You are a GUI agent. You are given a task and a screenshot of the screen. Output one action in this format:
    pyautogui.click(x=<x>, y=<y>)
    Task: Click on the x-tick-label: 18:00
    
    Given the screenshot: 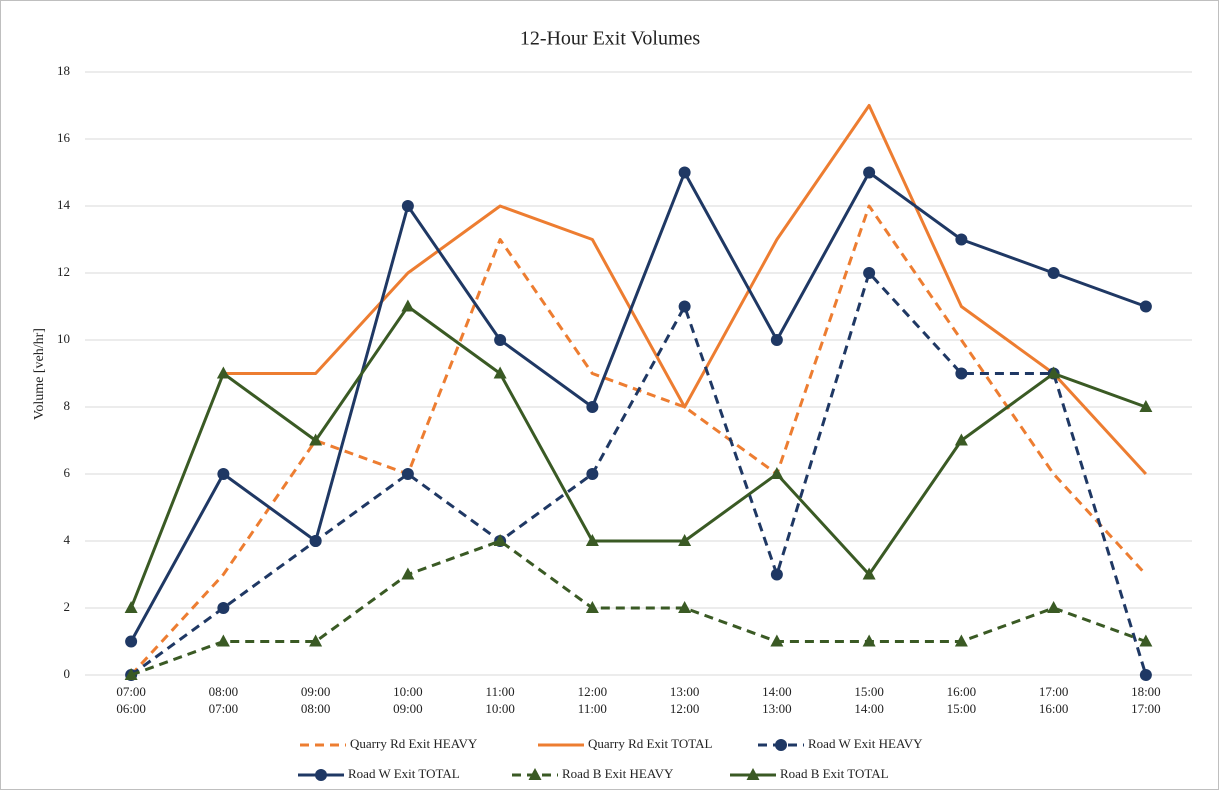 What is the action you would take?
    pyautogui.click(x=1146, y=691)
    